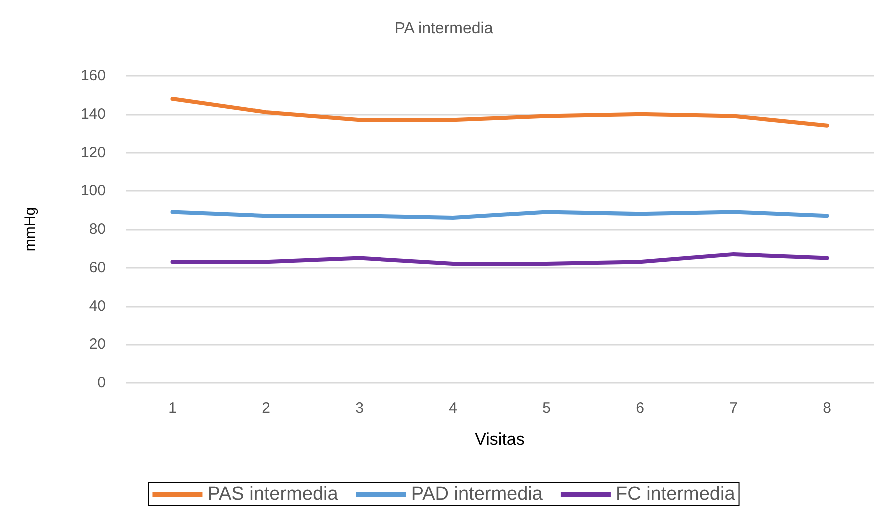 This screenshot has width=888, height=514. What do you see at coordinates (97, 229) in the screenshot?
I see `y-tick-label: 80` at bounding box center [97, 229].